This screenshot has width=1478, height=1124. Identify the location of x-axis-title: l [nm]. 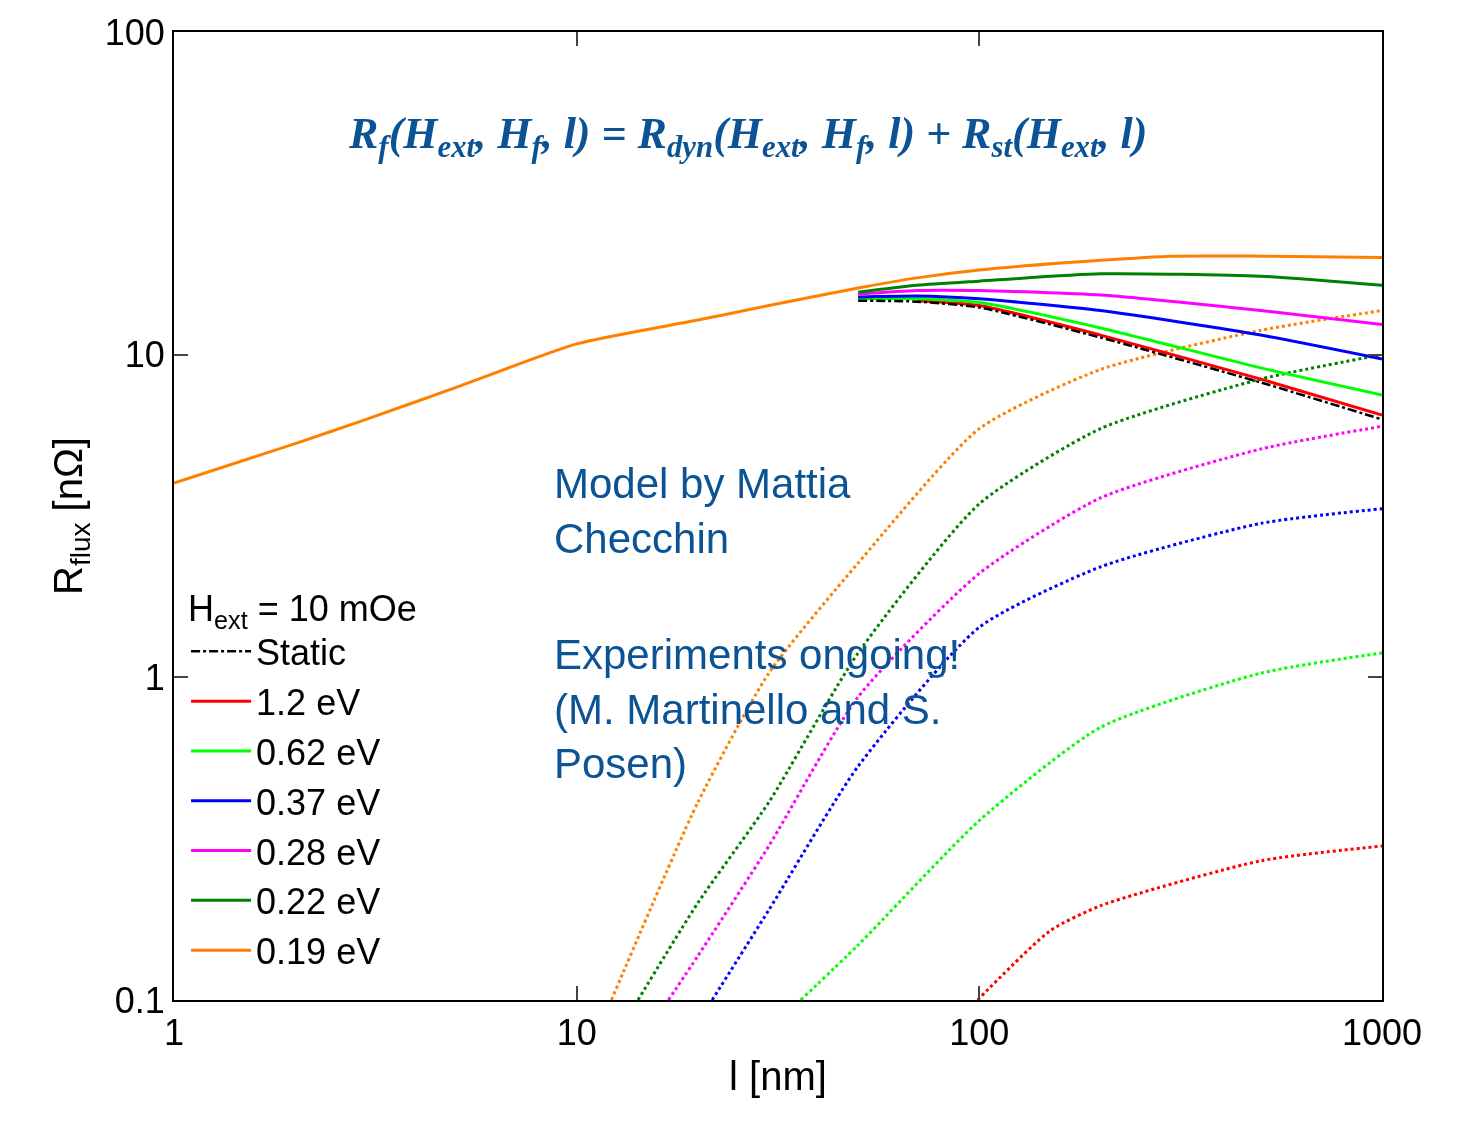
(778, 1076).